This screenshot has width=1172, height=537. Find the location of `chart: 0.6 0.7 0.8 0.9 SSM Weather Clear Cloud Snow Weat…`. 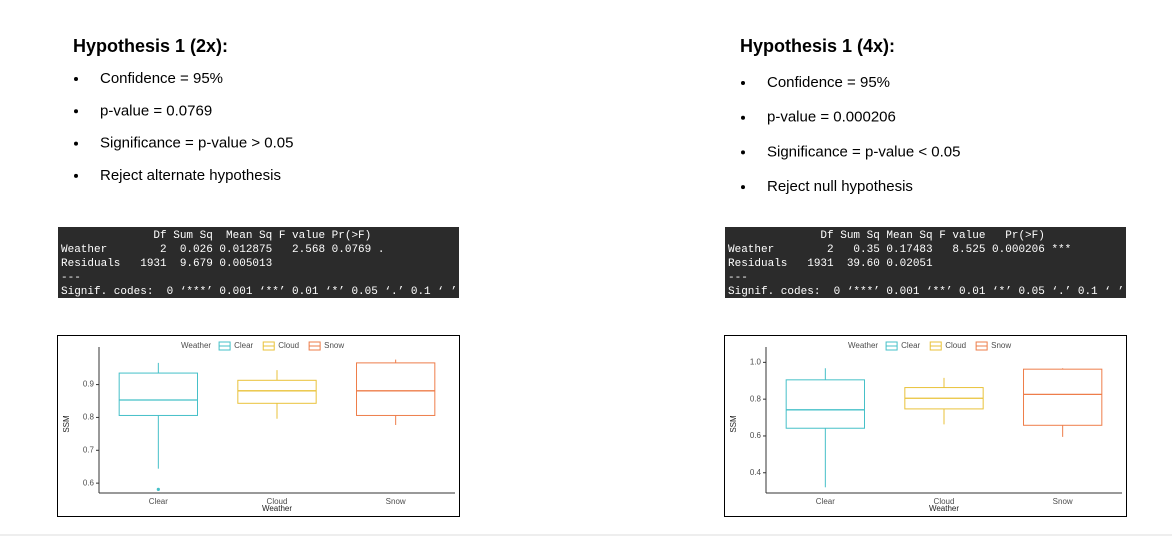

chart: 0.6 0.7 0.8 0.9 SSM Weather Clear Cloud Snow Weat… is located at coordinates (258, 426).